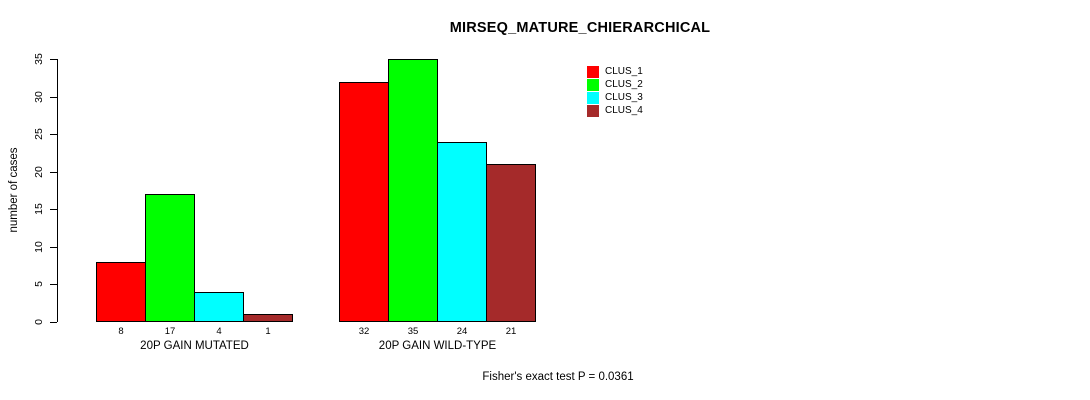 The height and width of the screenshot is (400, 1090). What do you see at coordinates (219, 307) in the screenshot?
I see `bar-clus_3-group1` at bounding box center [219, 307].